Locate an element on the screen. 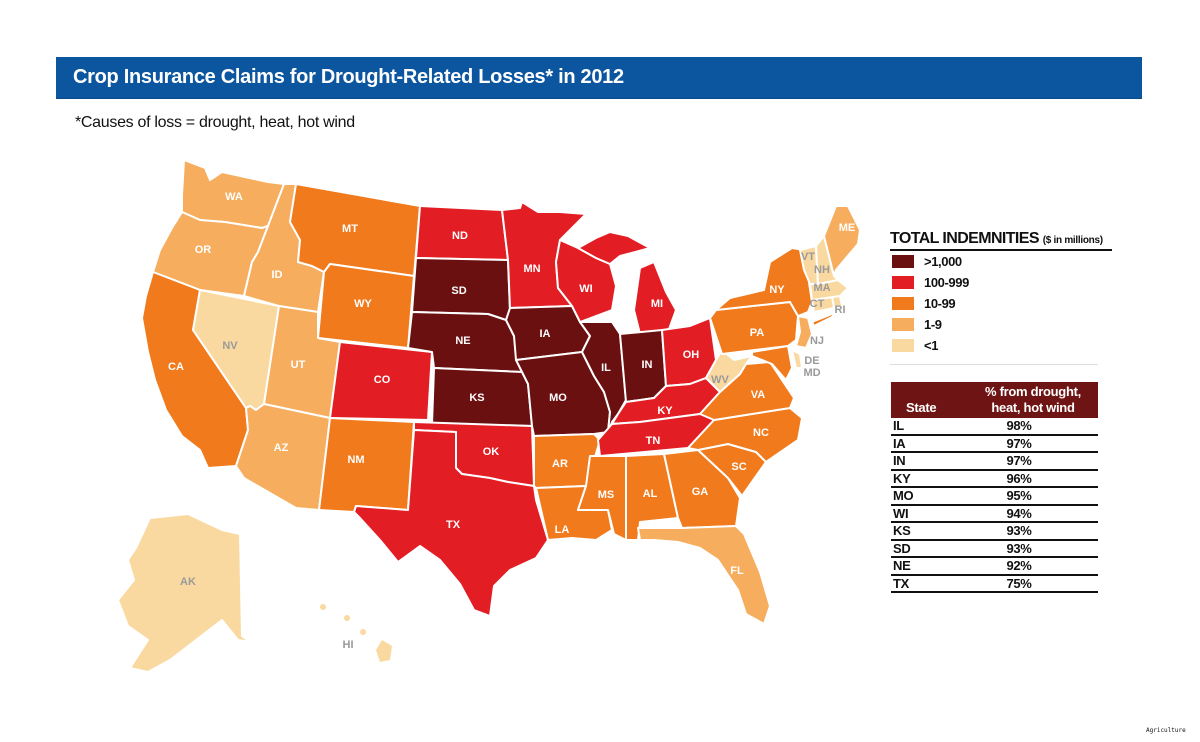 The image size is (1200, 742). state-CO is located at coordinates (381, 381).